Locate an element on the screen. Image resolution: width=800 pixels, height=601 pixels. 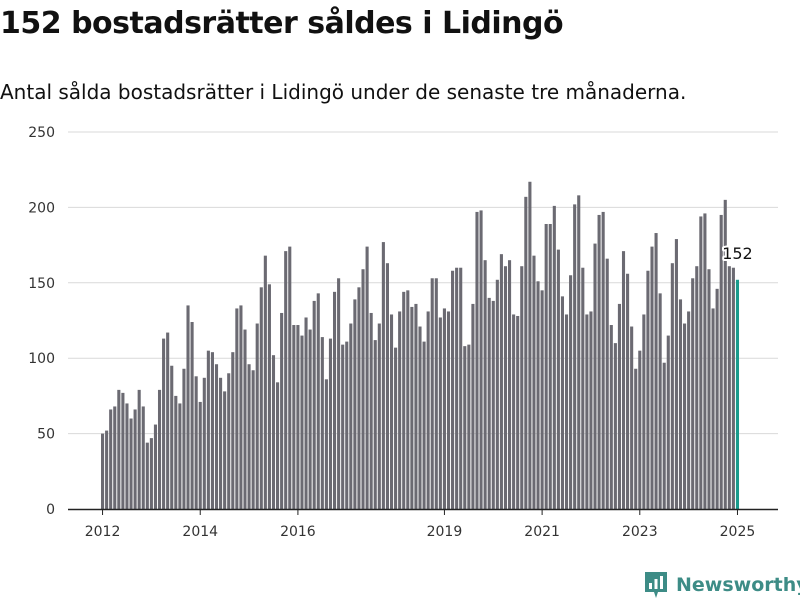
brand-name: Newsworthy is located at coordinates (738, 585).